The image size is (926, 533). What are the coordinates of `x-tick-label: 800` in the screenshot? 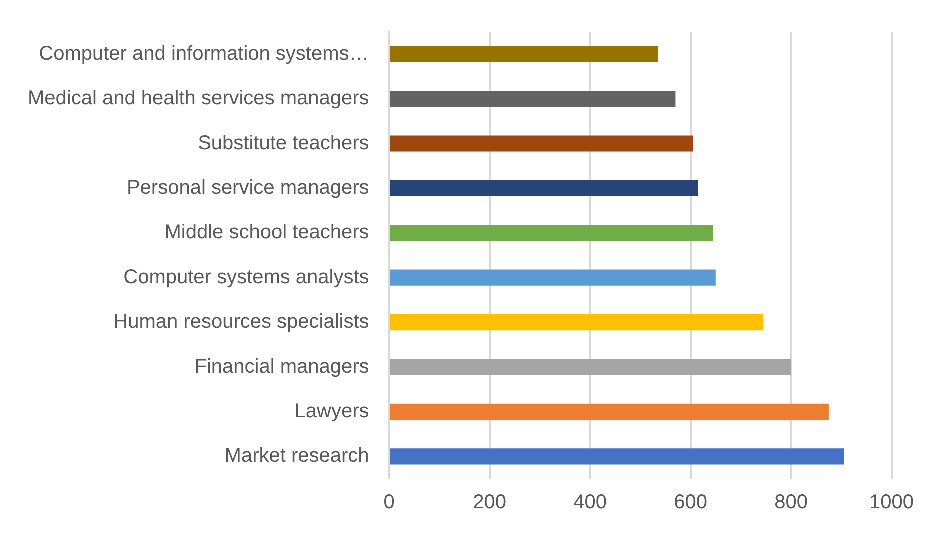 It's located at (791, 503).